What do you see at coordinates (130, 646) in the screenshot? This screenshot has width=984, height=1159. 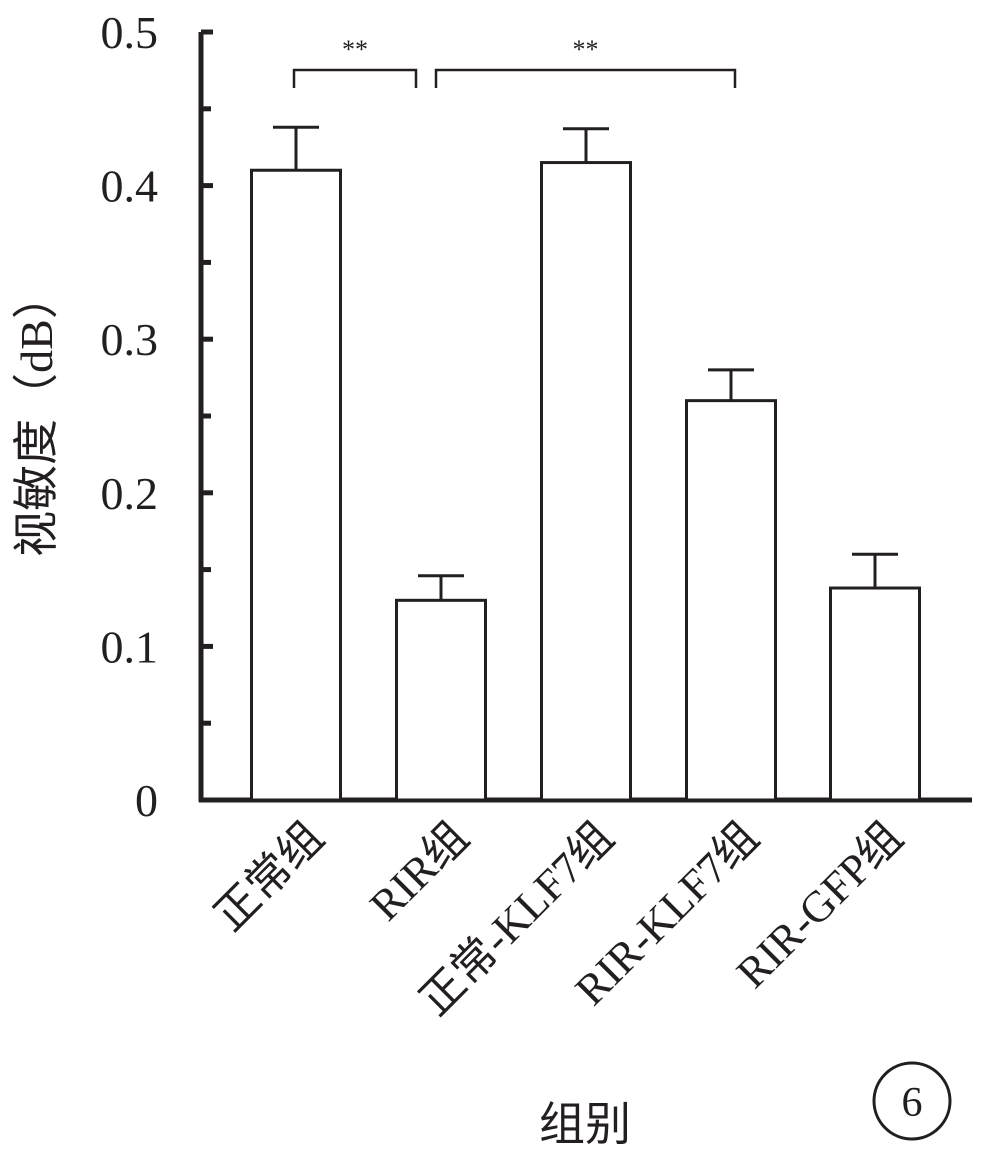 I see `y-tick-label: 0.1` at bounding box center [130, 646].